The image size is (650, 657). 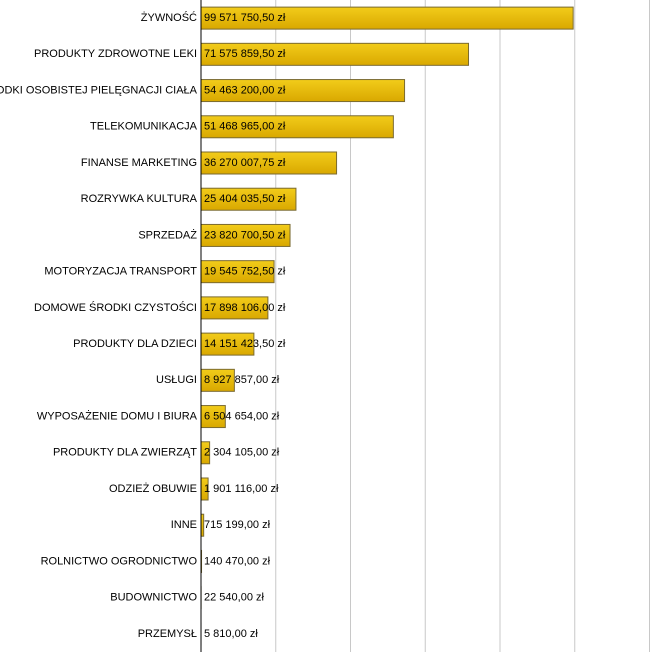 I want to click on category-label: PRODUKTY ZDROWOTNE LEKI, so click(x=115, y=54).